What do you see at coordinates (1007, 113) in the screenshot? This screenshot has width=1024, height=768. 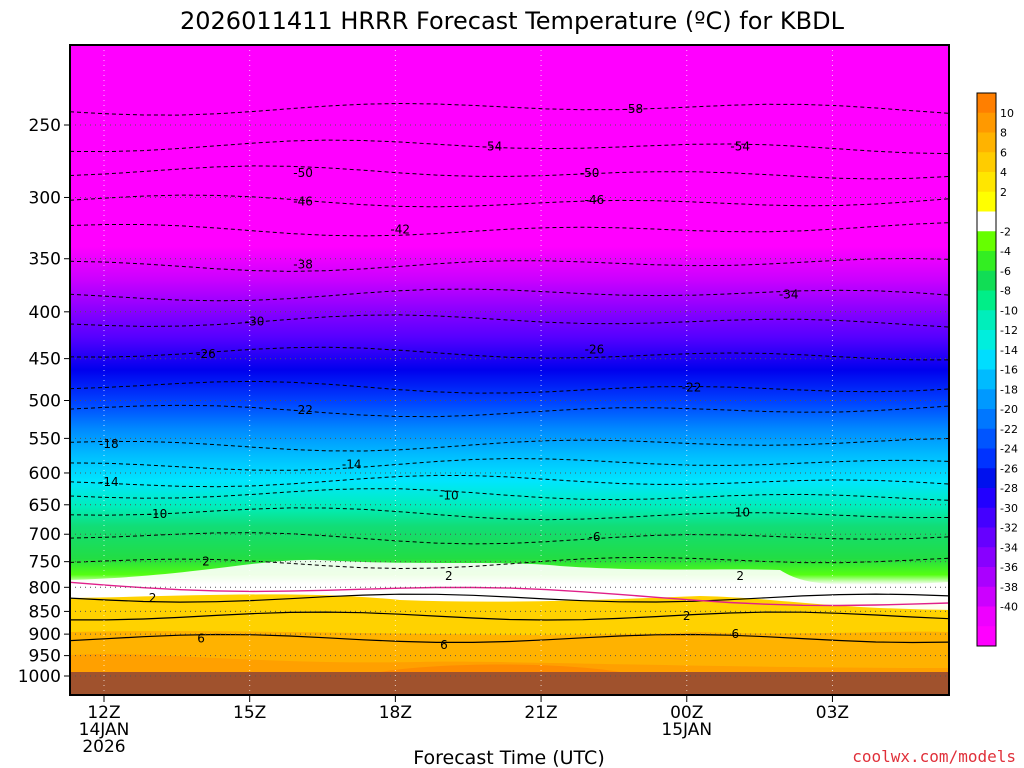 I see `colorbar-label: 10` at bounding box center [1007, 113].